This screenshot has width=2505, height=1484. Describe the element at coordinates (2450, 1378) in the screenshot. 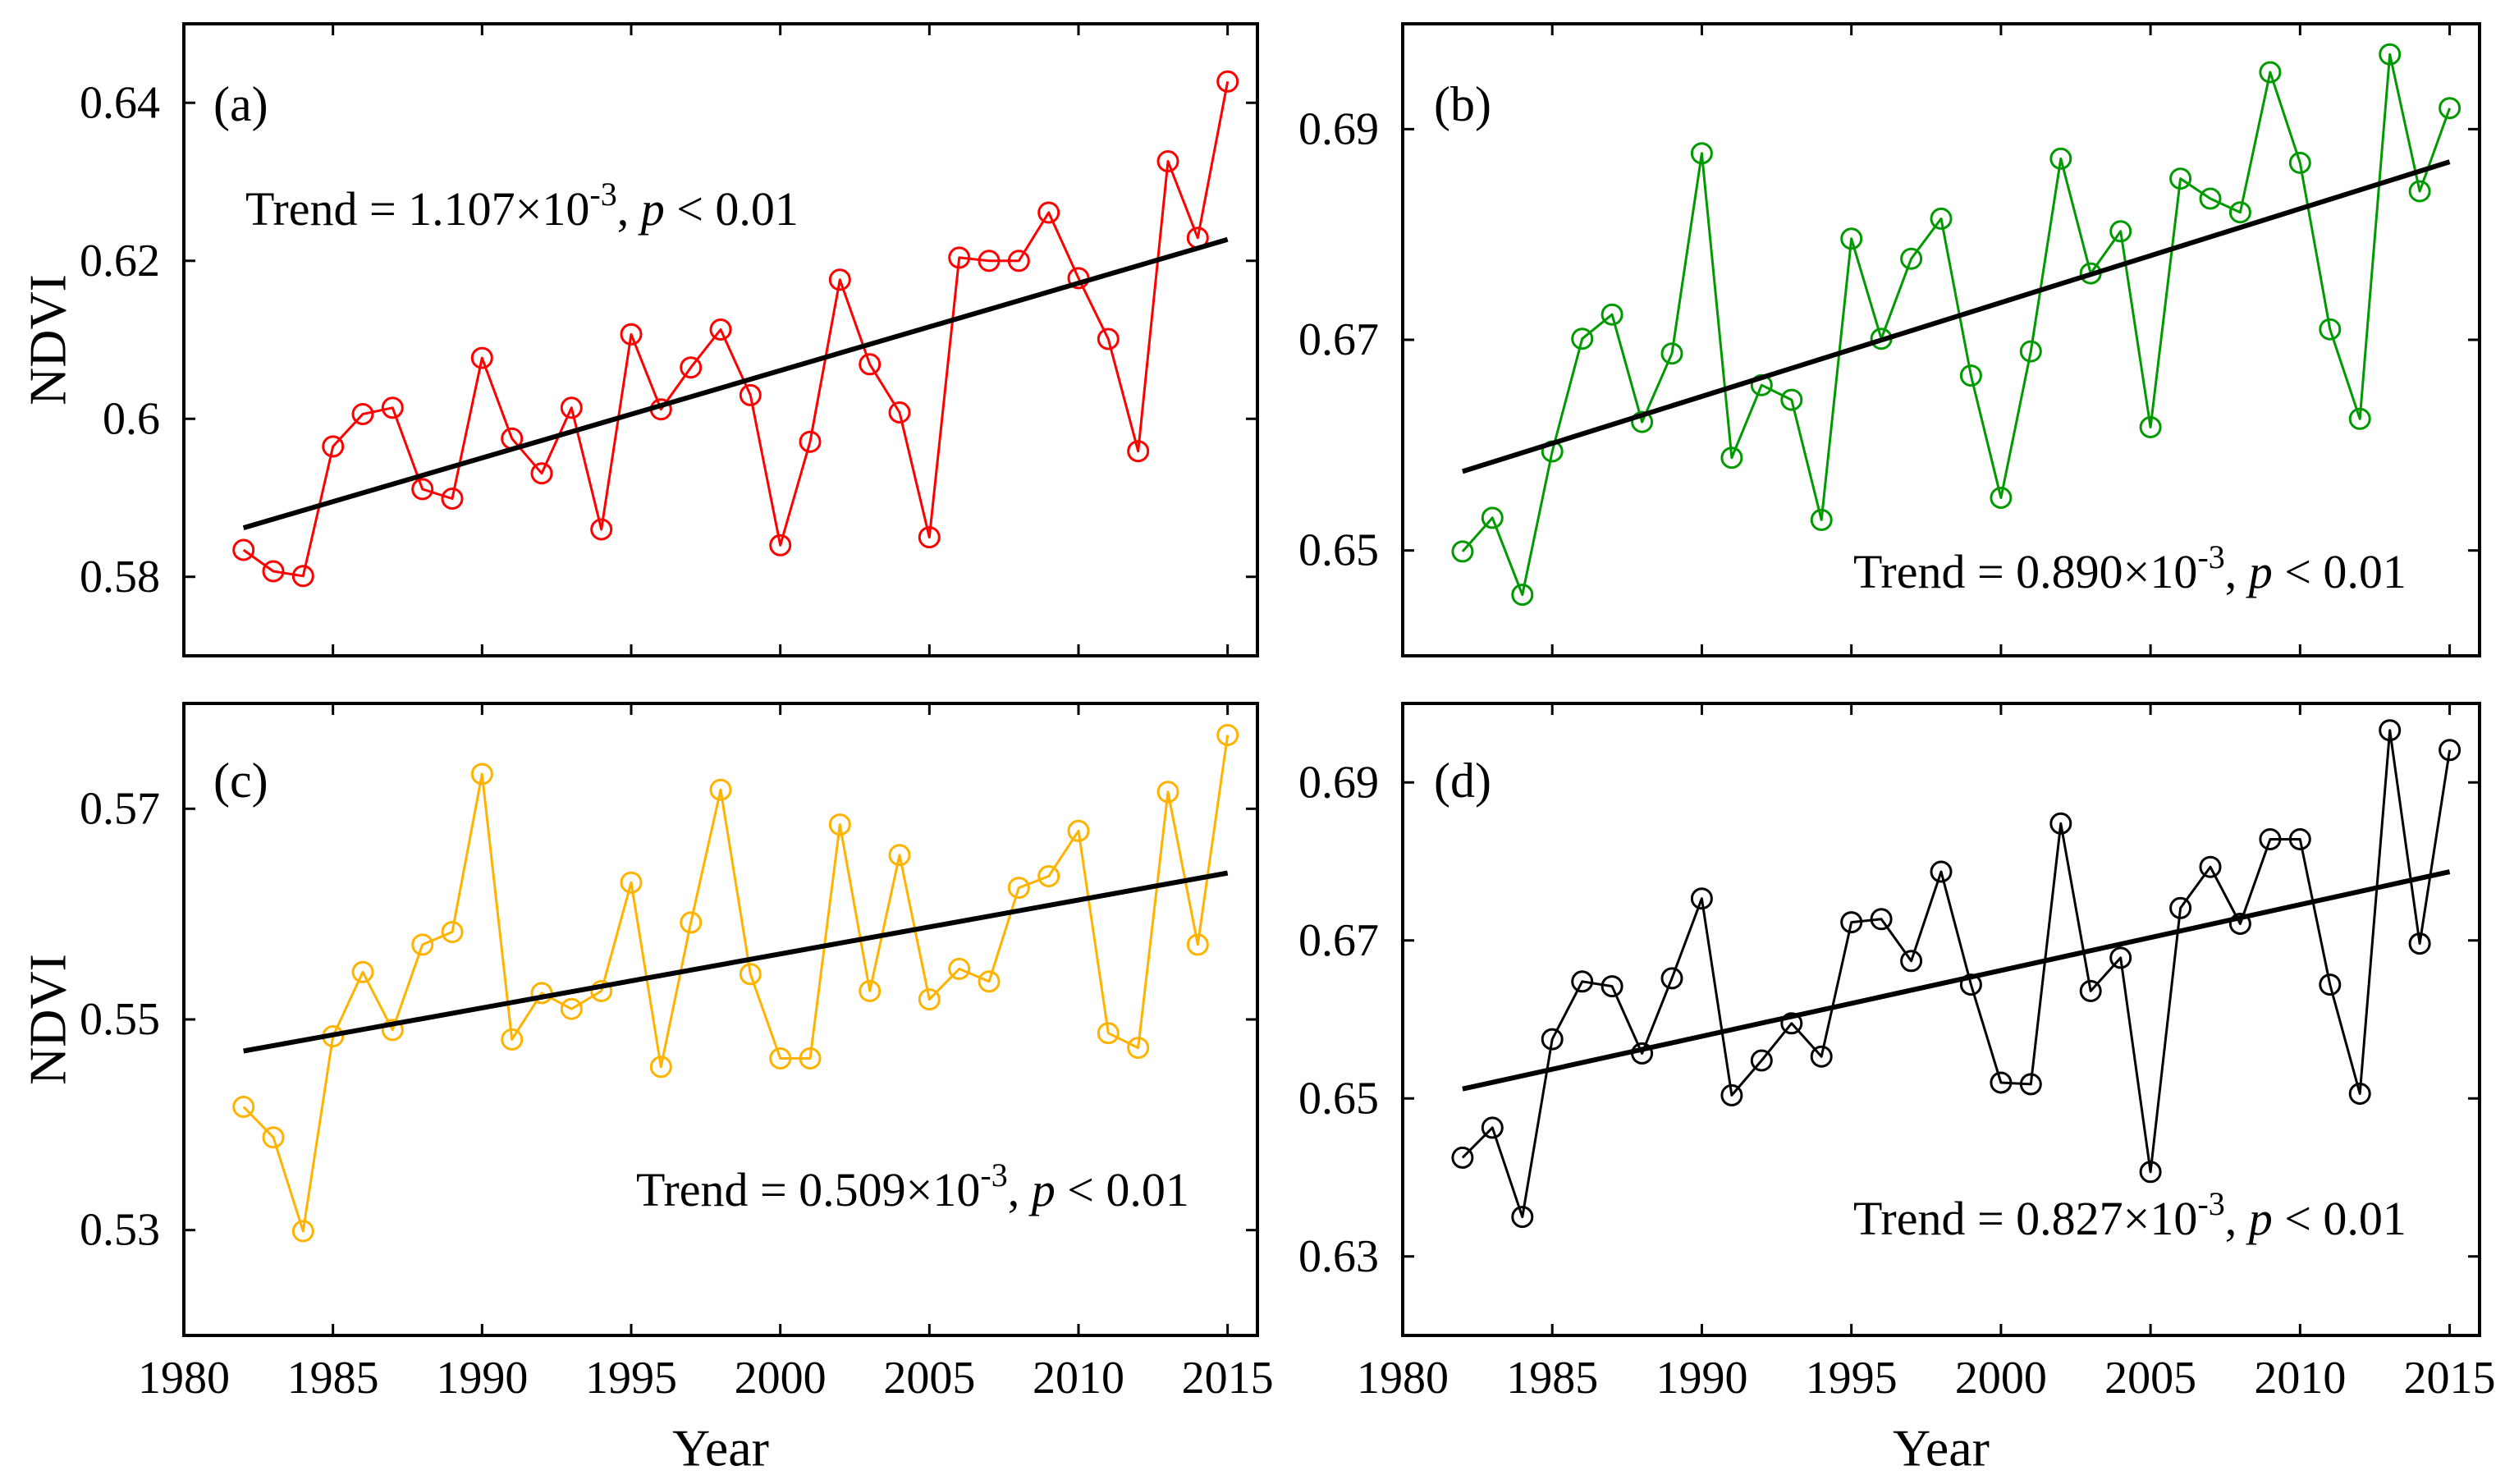

I see `x-tick-label: 2015` at that location.